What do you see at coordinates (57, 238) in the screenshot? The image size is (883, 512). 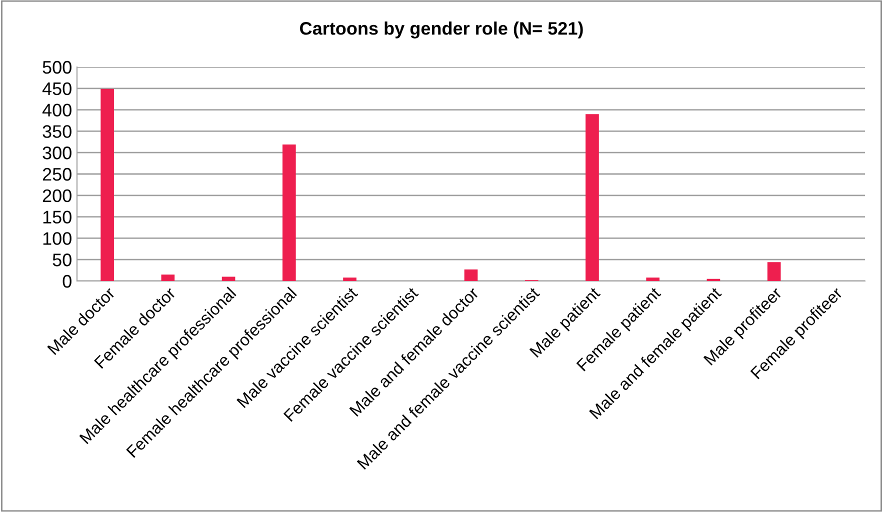 I see `y-tick-label: 100` at bounding box center [57, 238].